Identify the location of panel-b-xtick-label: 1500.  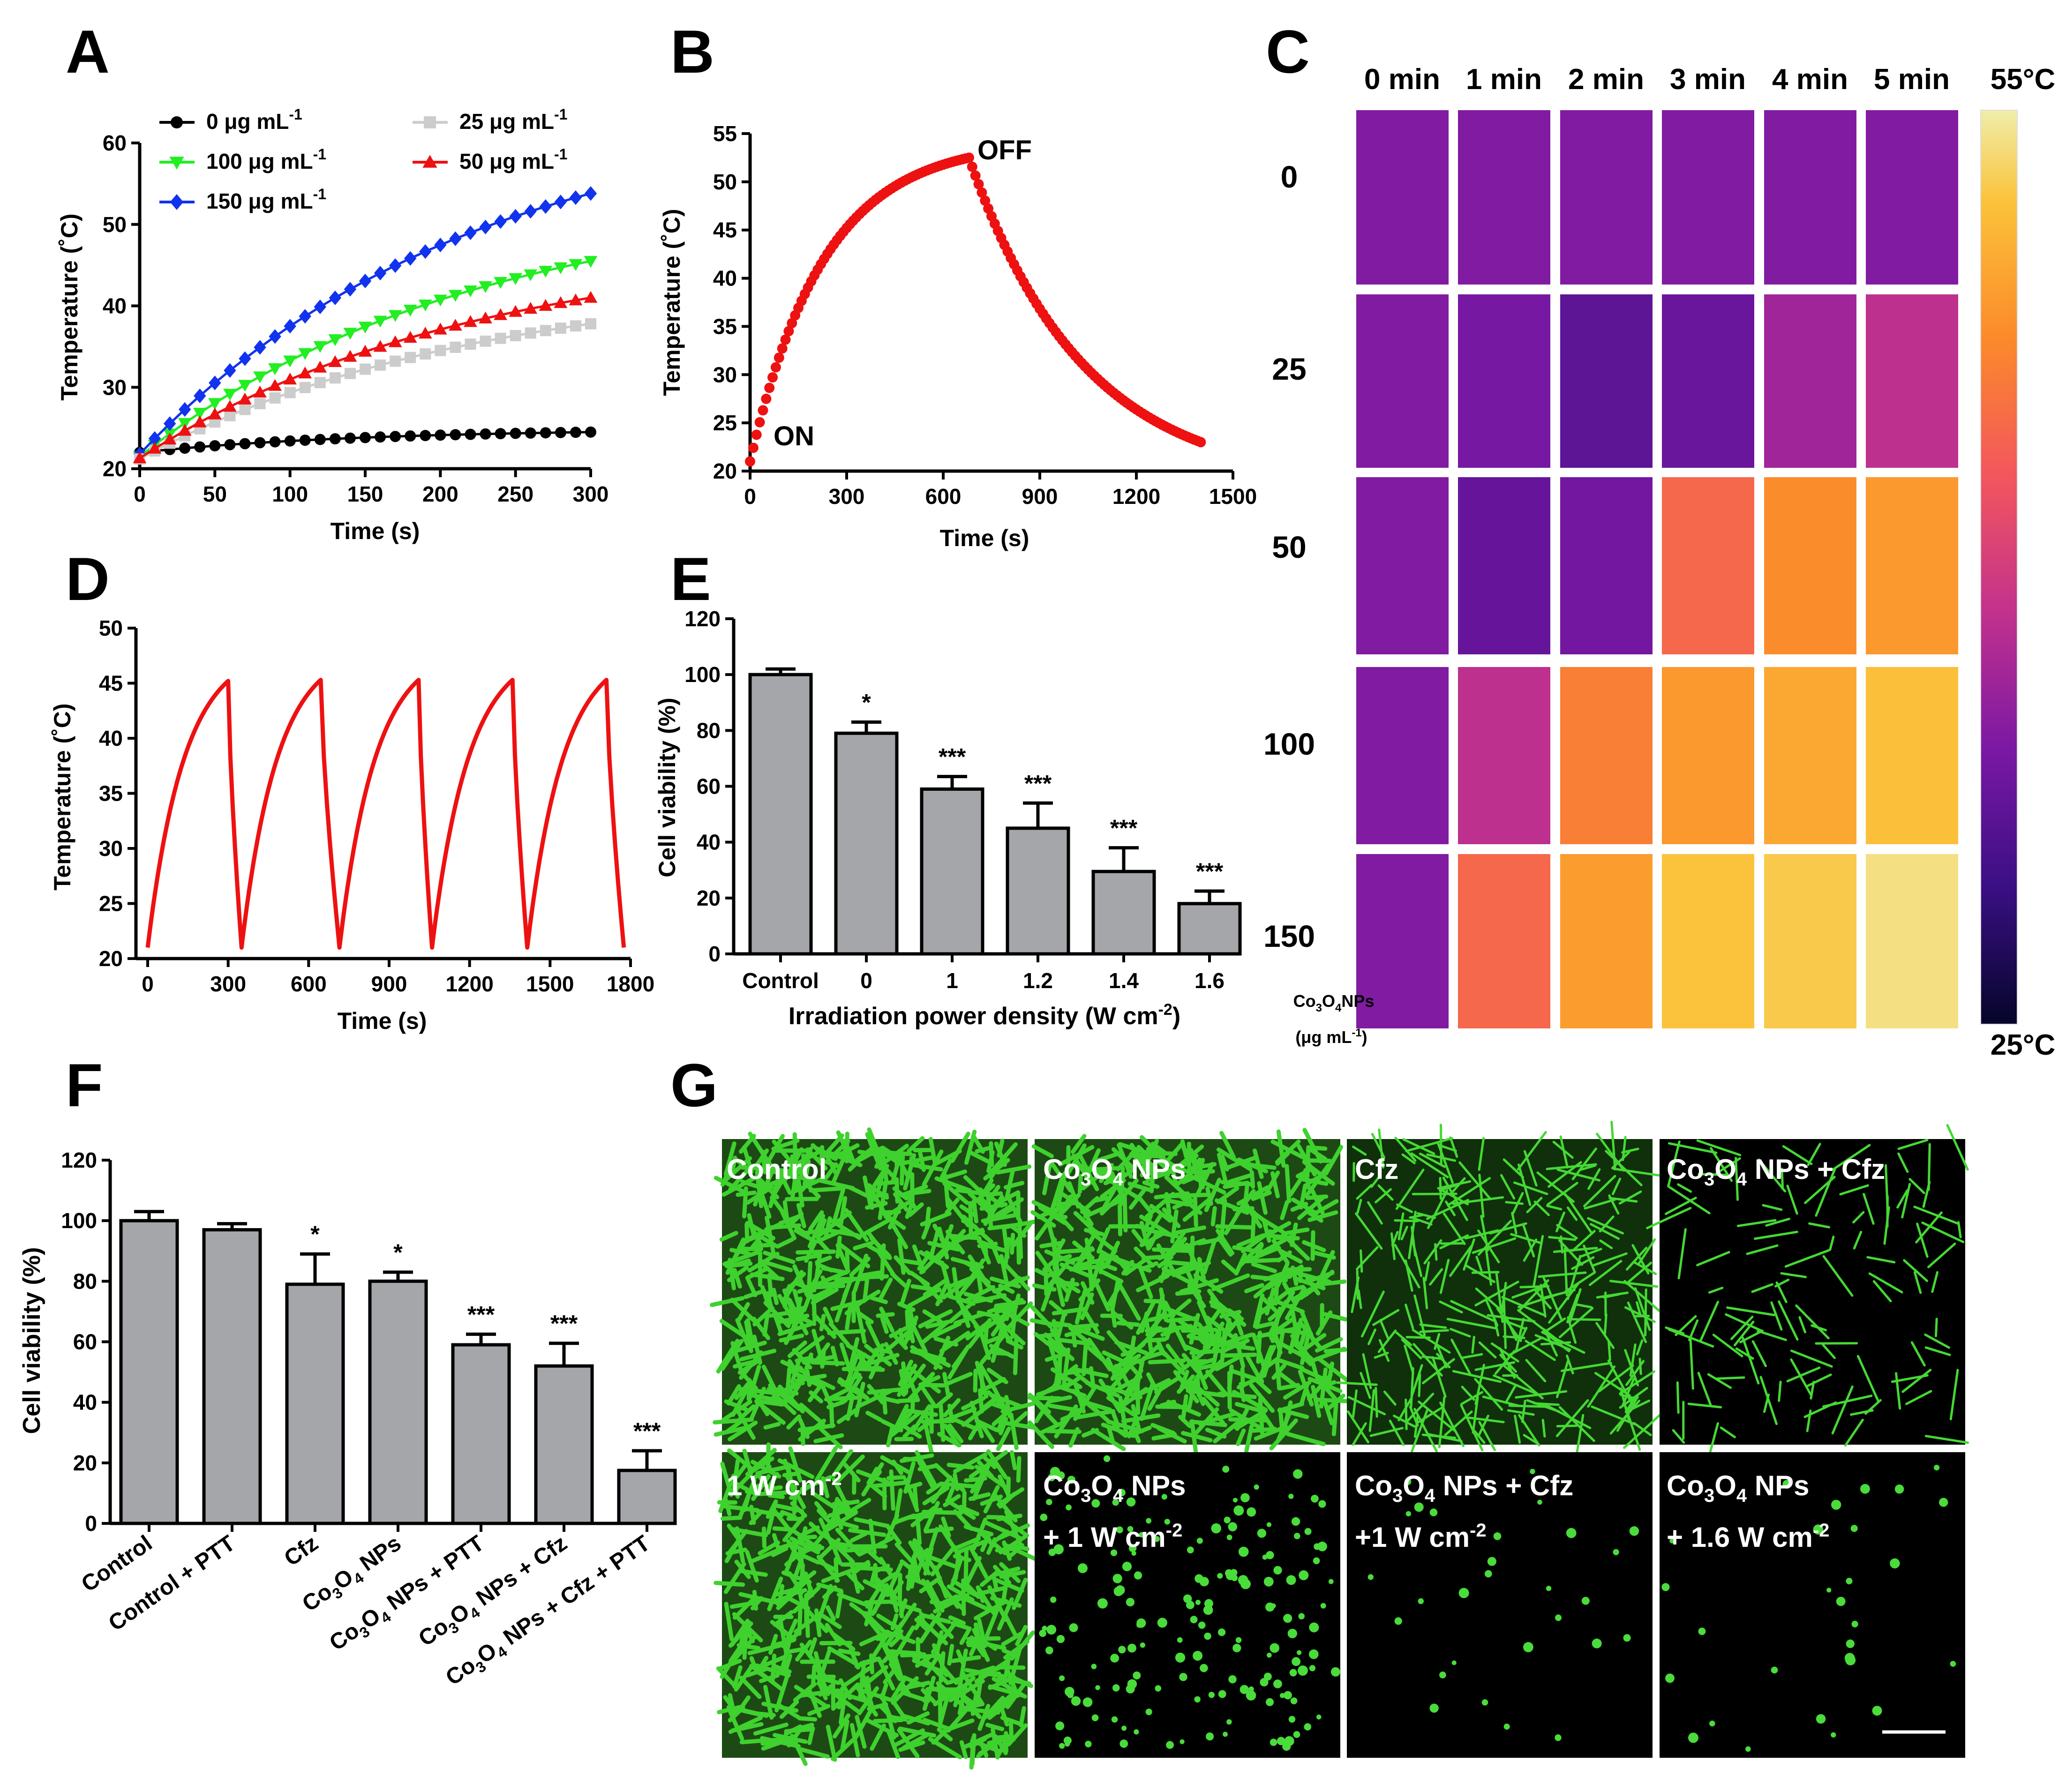
(1233, 496).